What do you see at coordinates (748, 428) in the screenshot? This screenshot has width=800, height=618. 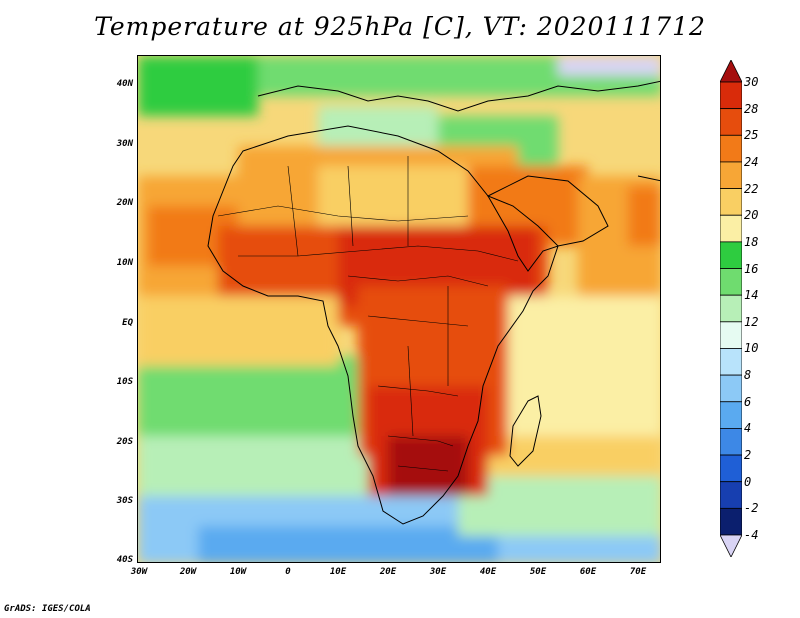 I see `colorbar-tick-label: 4` at bounding box center [748, 428].